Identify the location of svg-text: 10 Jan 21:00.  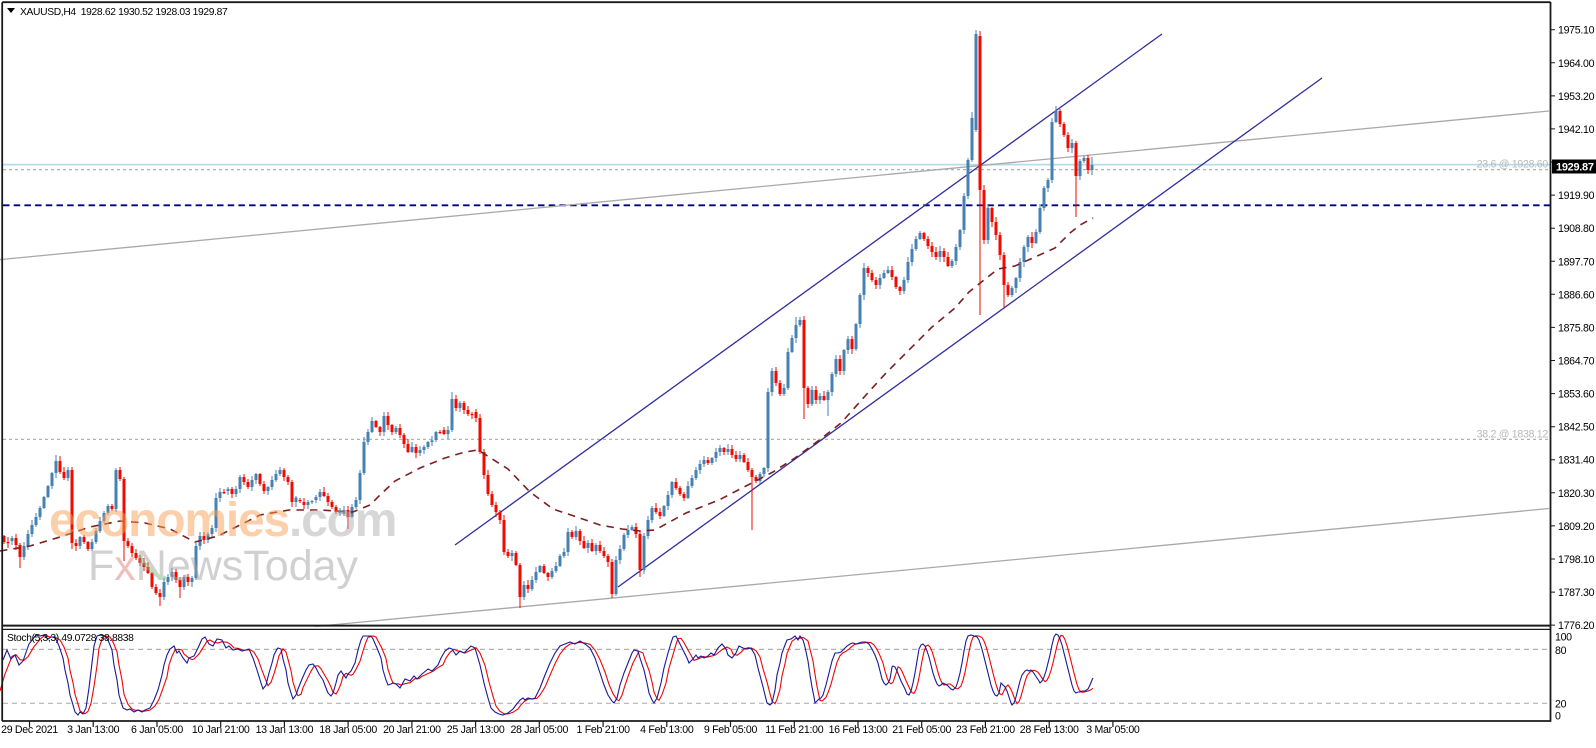
(221, 730).